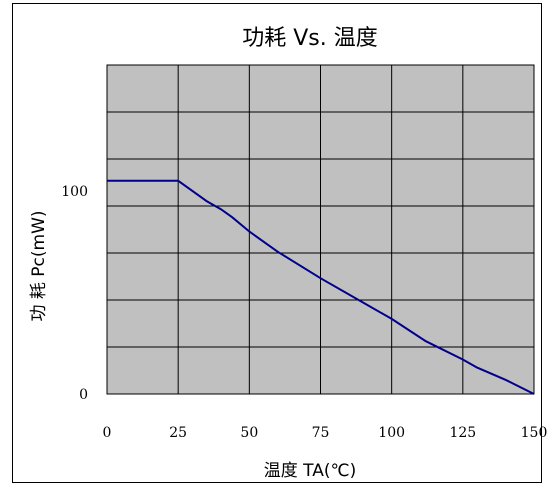  Describe the element at coordinates (462, 433) in the screenshot. I see `x-tick-label: 125` at that location.